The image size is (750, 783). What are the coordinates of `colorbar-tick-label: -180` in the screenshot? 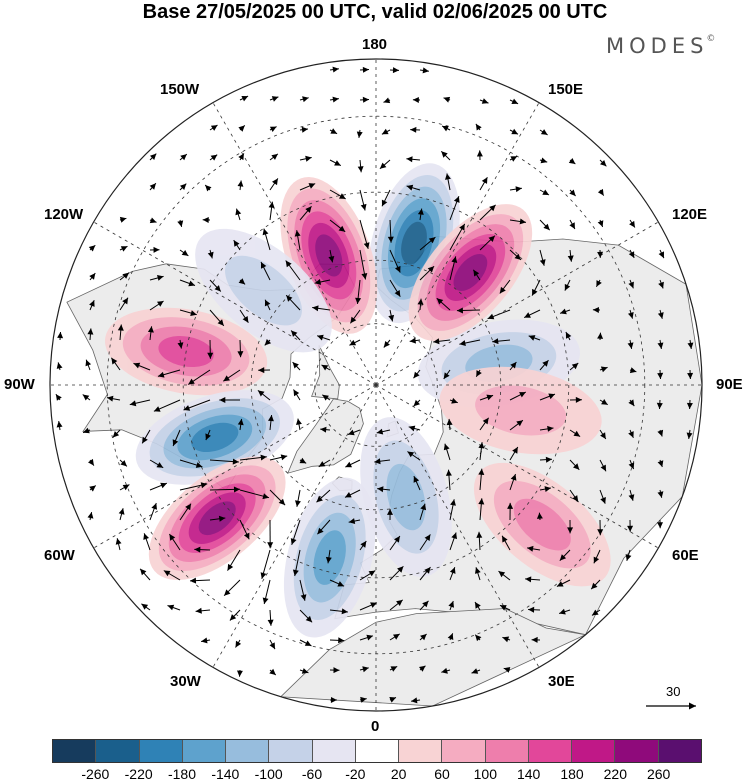 It's located at (182, 774).